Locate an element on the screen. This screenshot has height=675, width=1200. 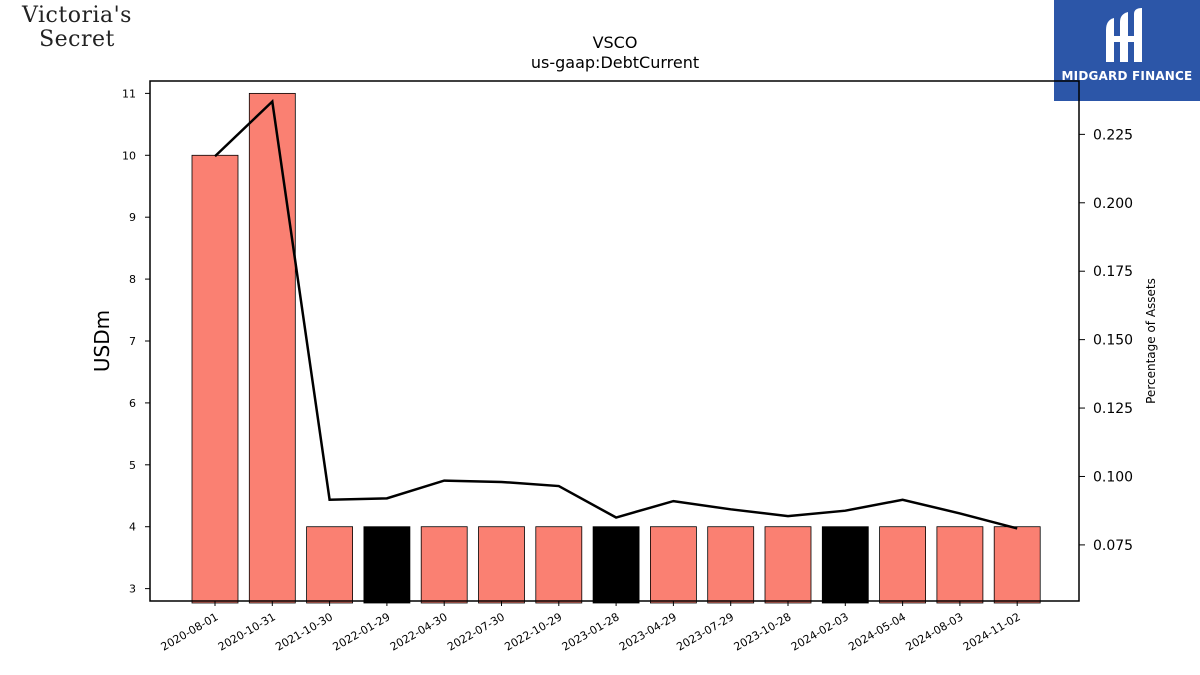
midgard-mark-icon is located at coordinates (1124, 35).